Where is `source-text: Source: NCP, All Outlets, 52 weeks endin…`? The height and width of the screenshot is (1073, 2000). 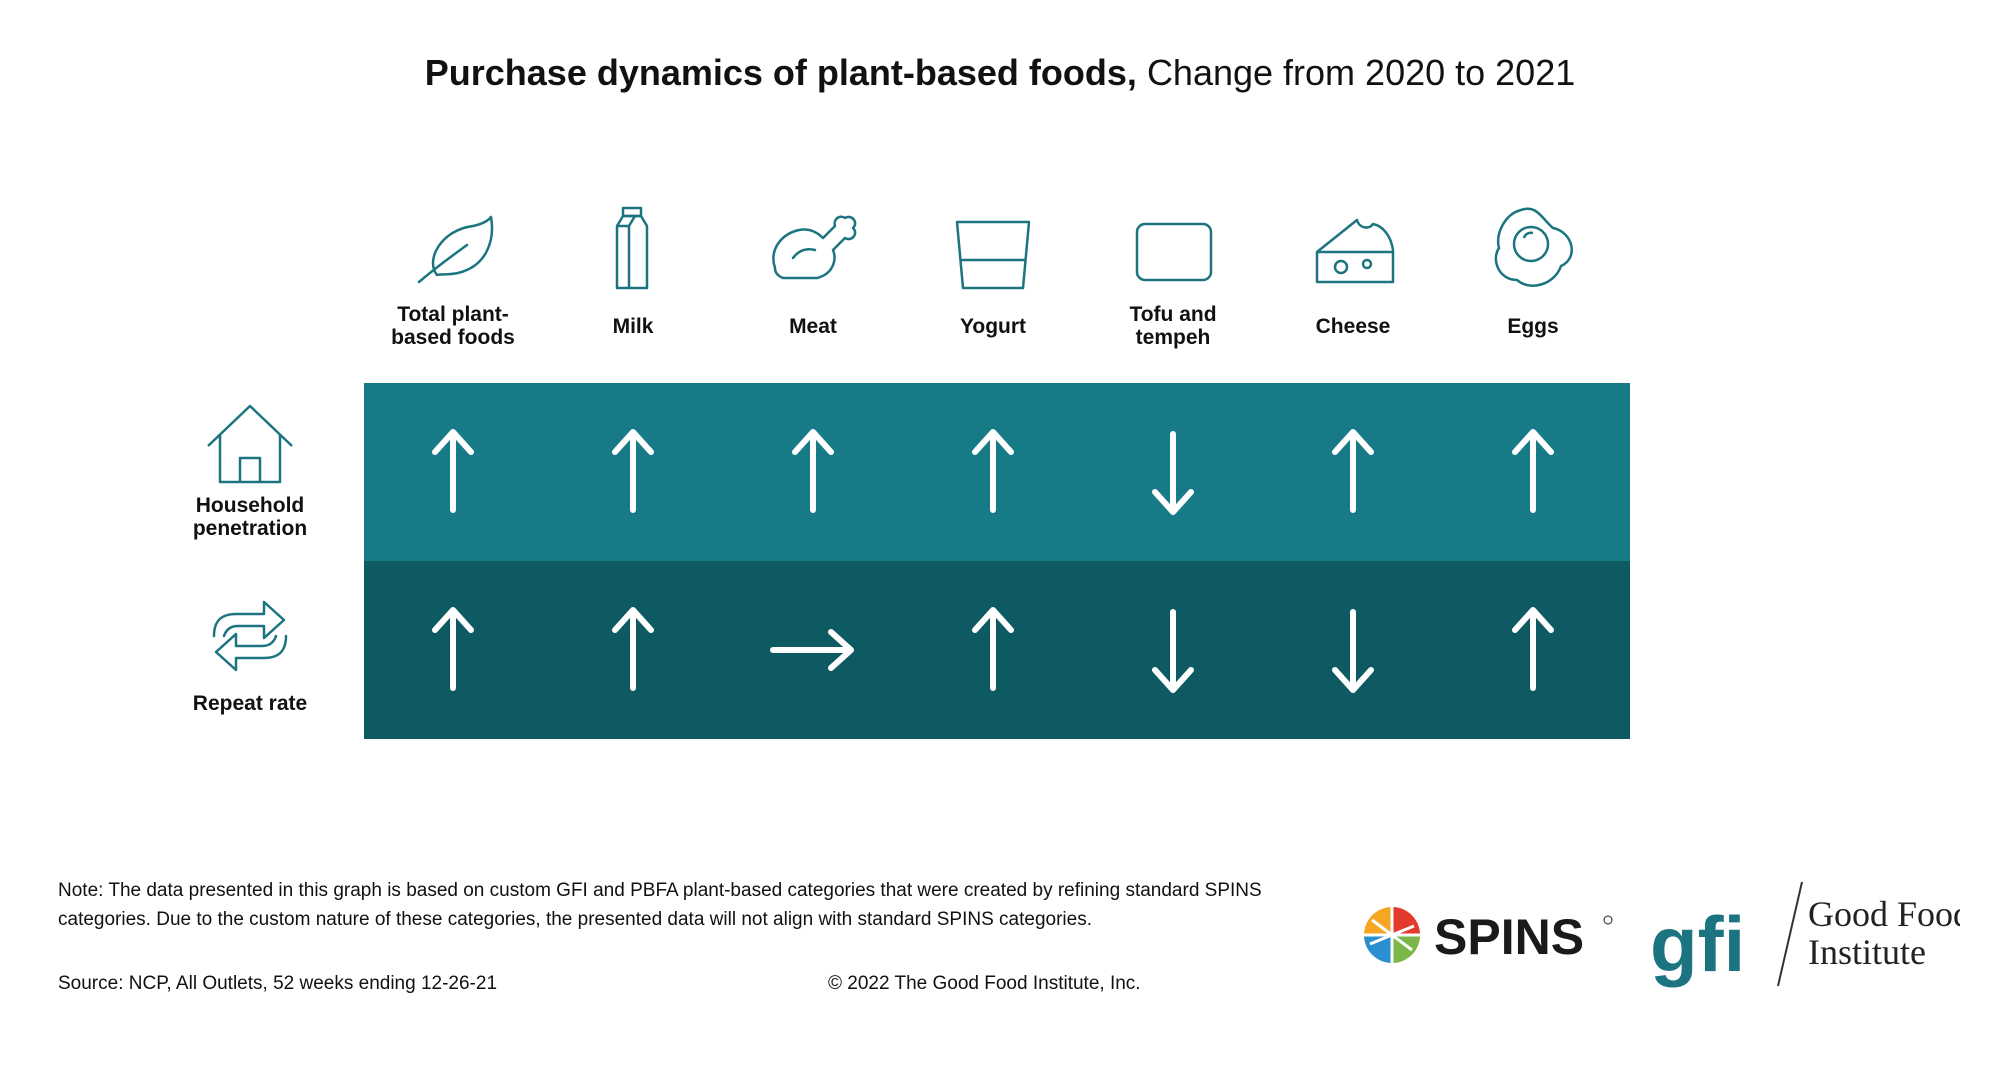
source-text: Source: NCP, All Outlets, 52 weeks endin… is located at coordinates (278, 983).